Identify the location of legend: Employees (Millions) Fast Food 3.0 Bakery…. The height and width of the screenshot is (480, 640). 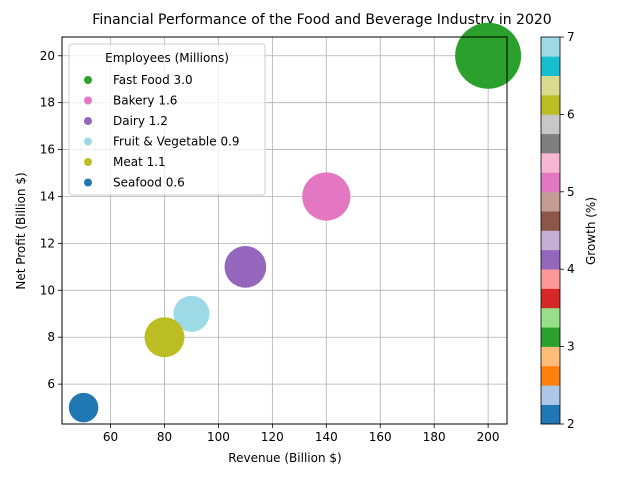
(167, 119).